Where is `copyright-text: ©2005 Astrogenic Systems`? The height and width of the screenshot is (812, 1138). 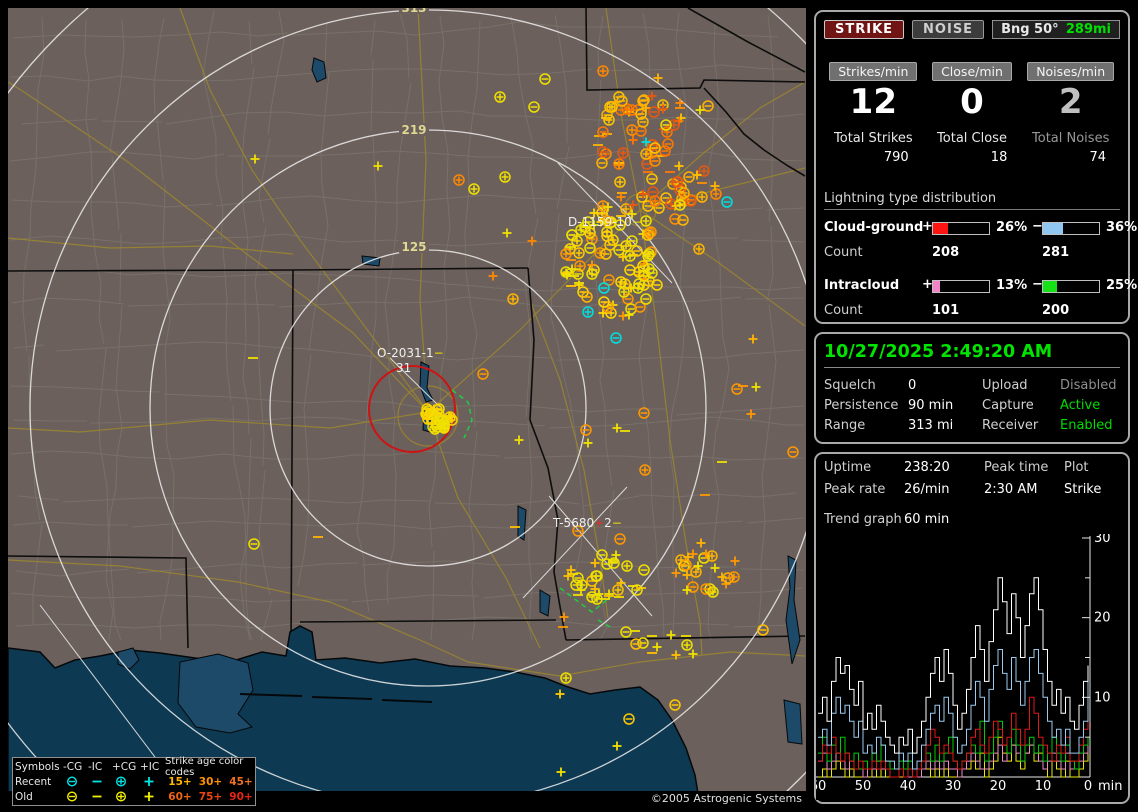 copyright-text: ©2005 Astrogenic Systems is located at coordinates (726, 798).